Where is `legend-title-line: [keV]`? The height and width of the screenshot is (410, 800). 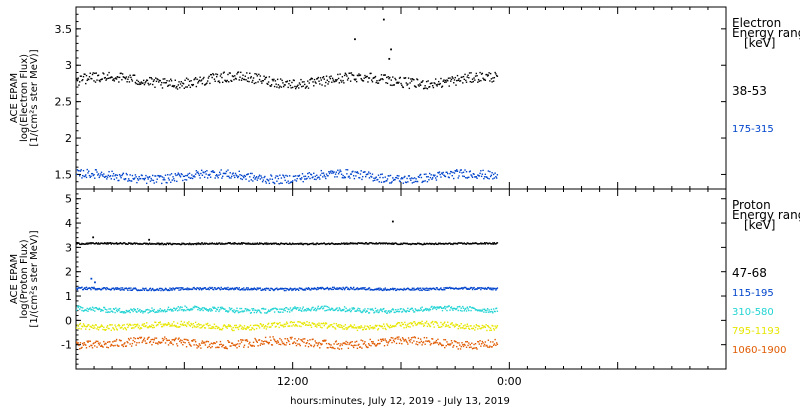
legend-title-line: [keV] is located at coordinates (759, 43).